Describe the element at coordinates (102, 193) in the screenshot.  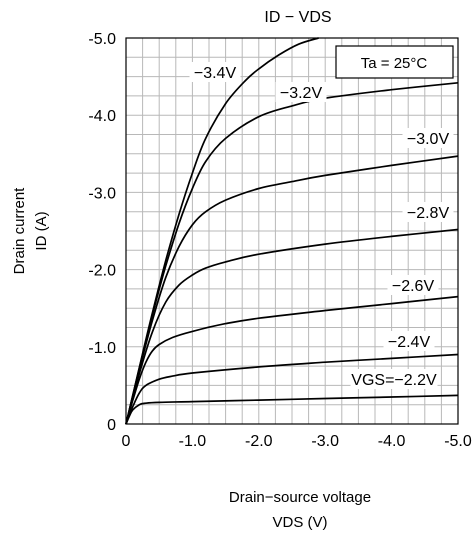
I see `y-tick-label: -3.0` at that location.